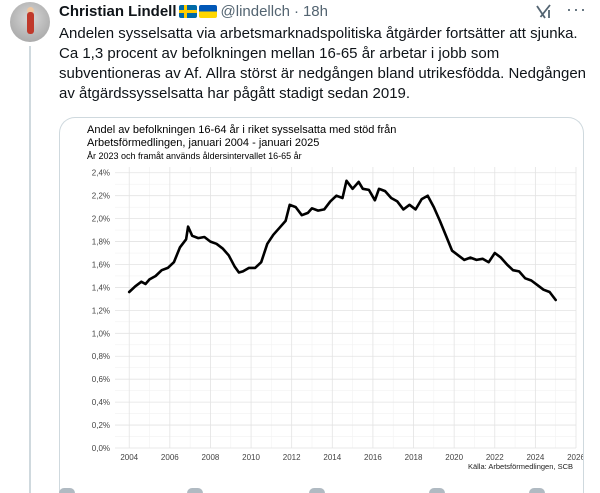  I want to click on author-name: Christian Lindell, so click(118, 11).